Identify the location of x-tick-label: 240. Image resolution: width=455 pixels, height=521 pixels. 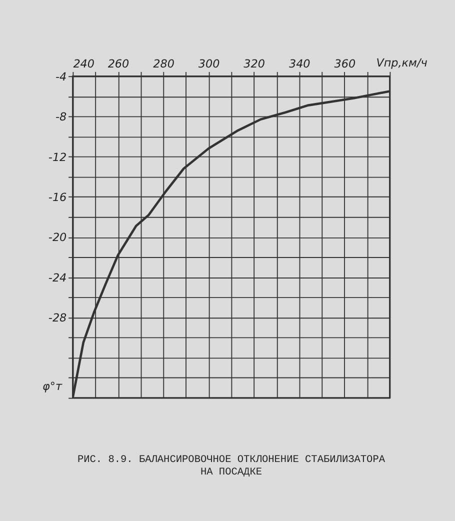
(84, 63).